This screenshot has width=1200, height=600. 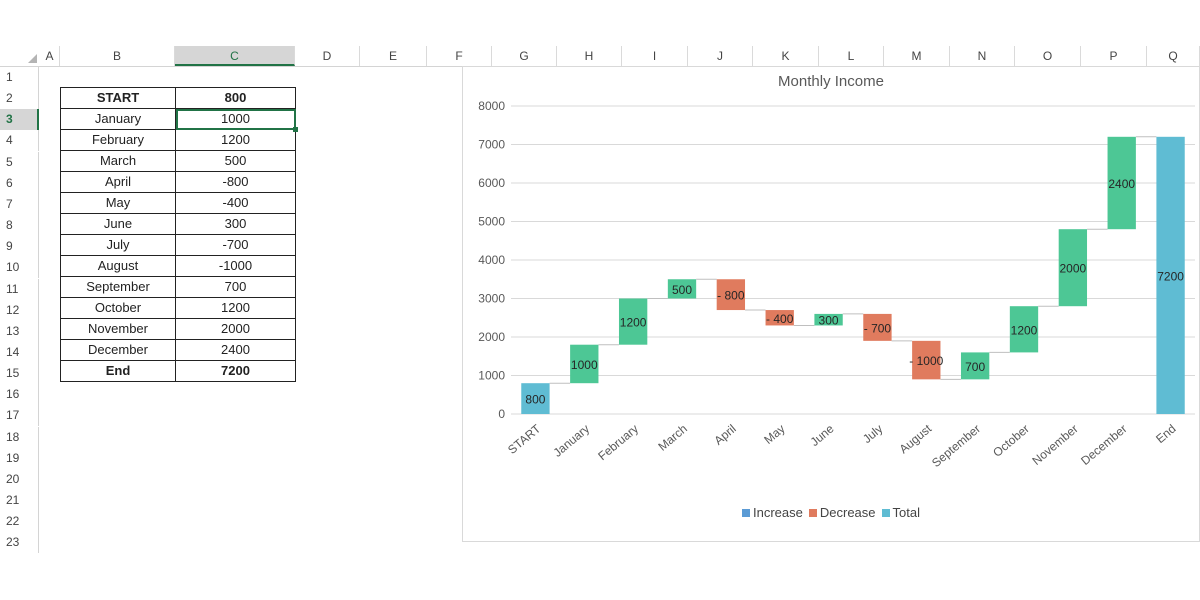 I want to click on cell-label: September, so click(x=118, y=287).